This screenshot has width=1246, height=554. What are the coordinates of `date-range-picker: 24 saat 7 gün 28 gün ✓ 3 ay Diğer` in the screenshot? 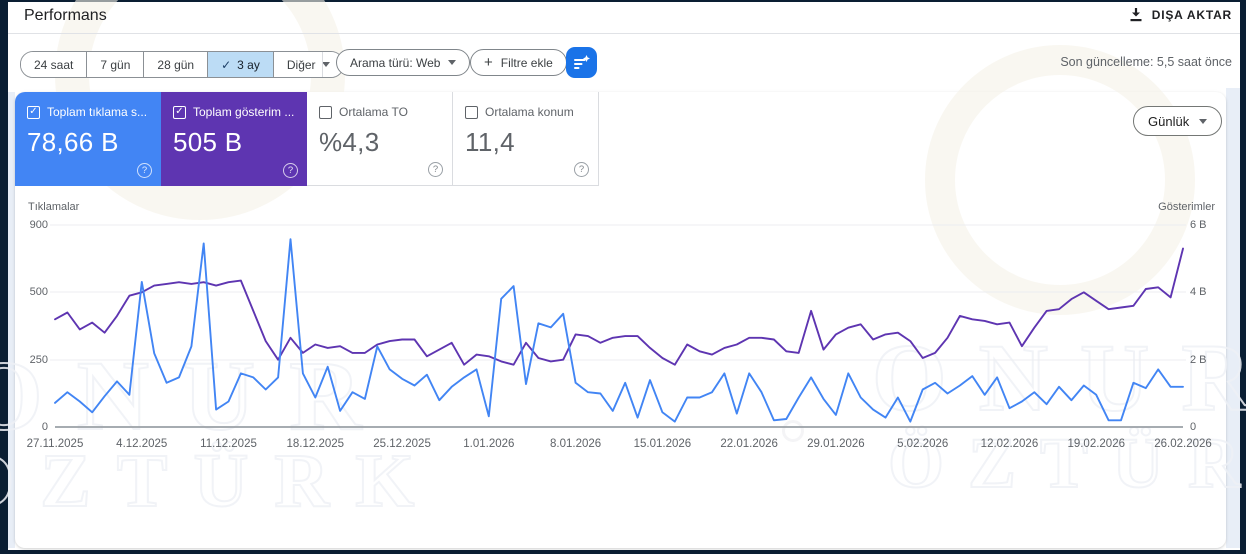 It's located at (182, 64).